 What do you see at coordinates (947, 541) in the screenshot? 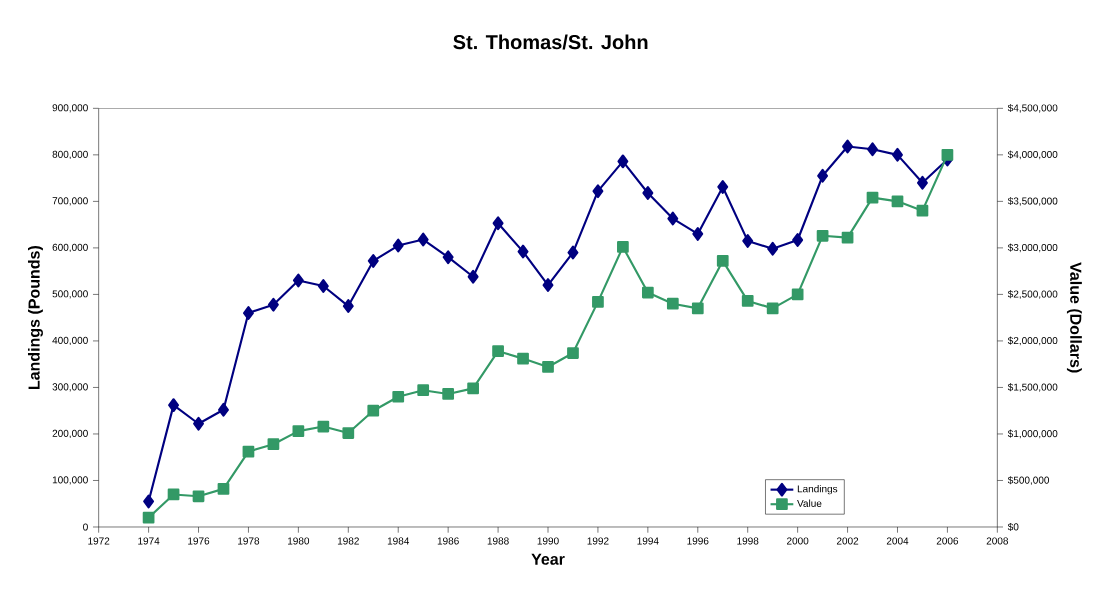
I see `x-tick-label: 2006` at bounding box center [947, 541].